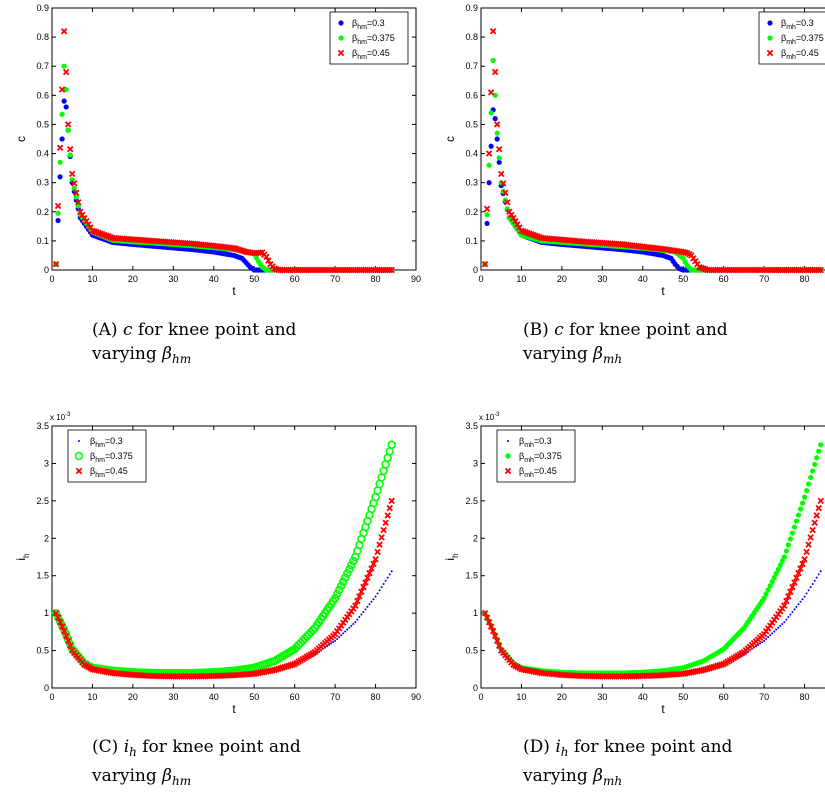 This screenshot has height=793, width=825. Describe the element at coordinates (100, 445) in the screenshot. I see `legend-label-sub: hm` at that location.